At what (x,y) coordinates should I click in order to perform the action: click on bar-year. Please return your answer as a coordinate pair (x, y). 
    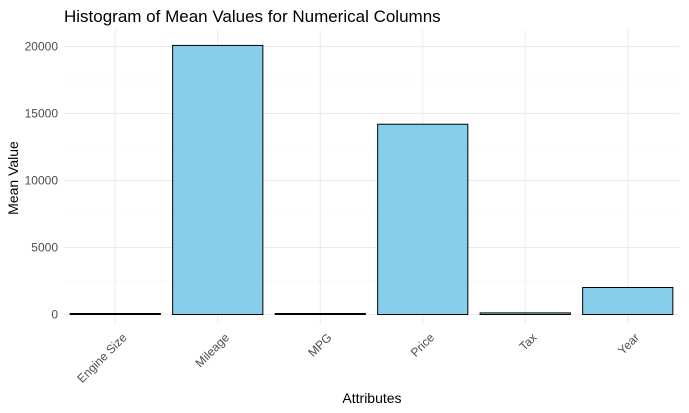
    Looking at the image, I should click on (628, 300).